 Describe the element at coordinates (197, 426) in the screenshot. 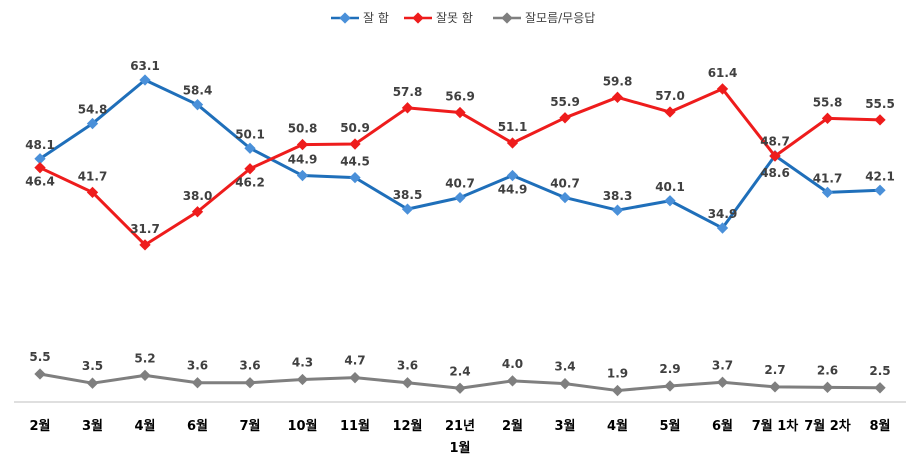

I see `x-tick-label-3: 6월` at that location.